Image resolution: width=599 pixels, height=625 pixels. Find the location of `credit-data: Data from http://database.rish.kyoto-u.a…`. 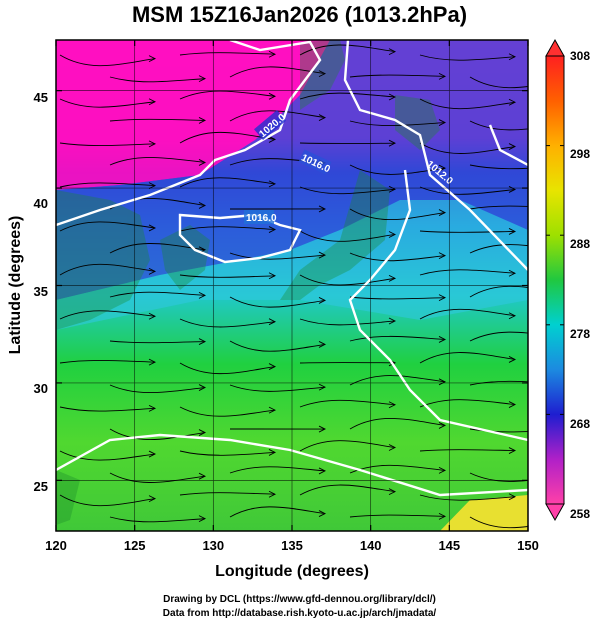

credit-data: Data from http://database.rish.kyoto-u.a… is located at coordinates (299, 613).